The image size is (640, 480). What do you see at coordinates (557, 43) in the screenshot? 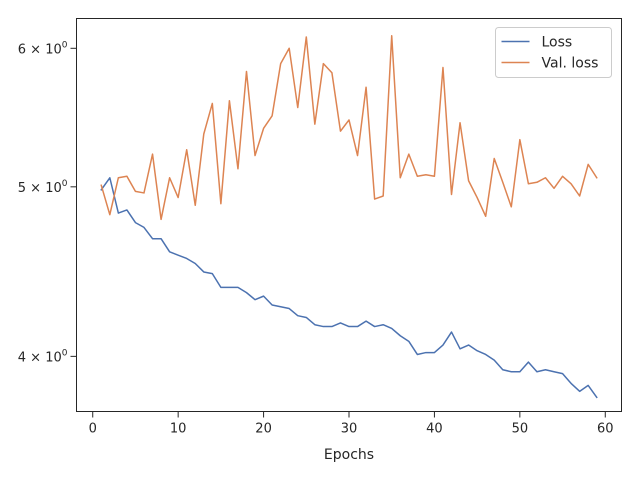
I see `legend-label: Loss` at bounding box center [557, 43].